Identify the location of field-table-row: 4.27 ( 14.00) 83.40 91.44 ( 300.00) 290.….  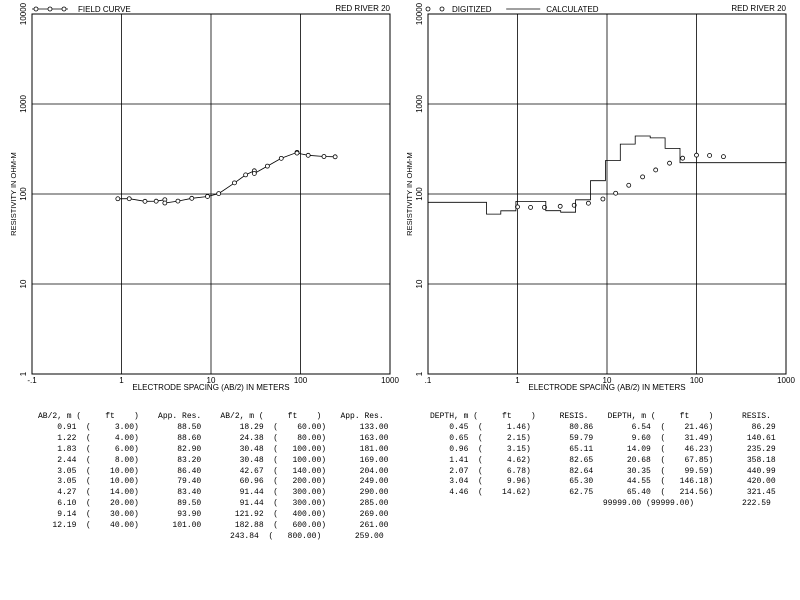
(213, 493).